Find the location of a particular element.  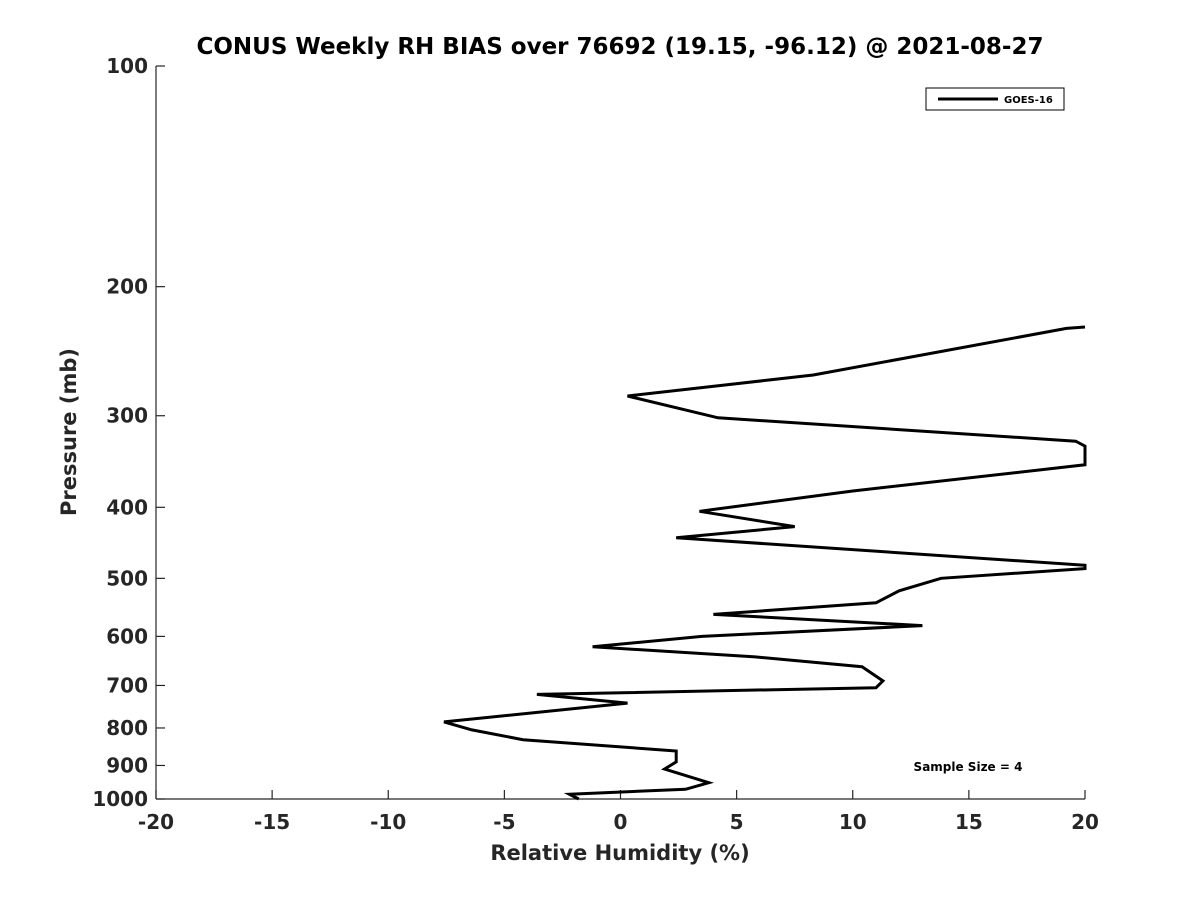

y-tick-label: 800 is located at coordinates (127, 728).